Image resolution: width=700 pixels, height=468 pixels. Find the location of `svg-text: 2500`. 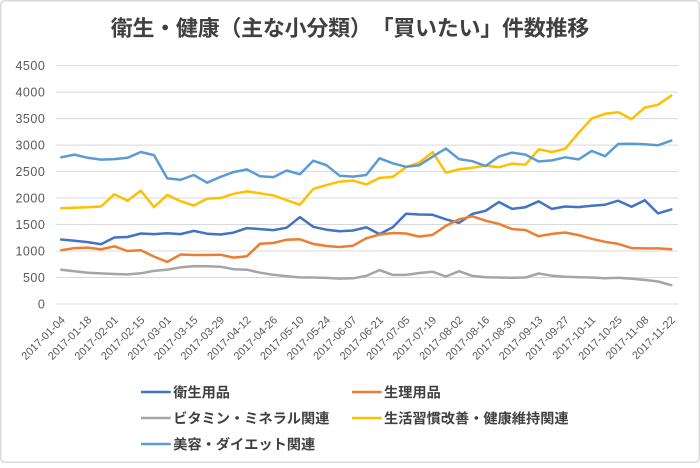

svg-text: 2500 is located at coordinates (30, 172).